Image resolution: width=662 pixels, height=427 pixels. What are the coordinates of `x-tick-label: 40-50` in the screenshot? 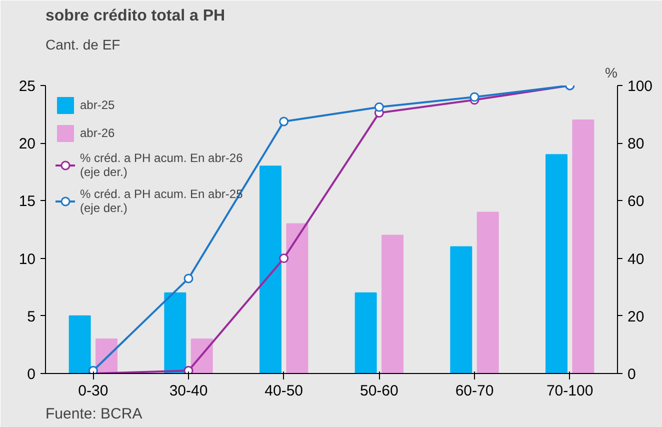 It's located at (284, 391).